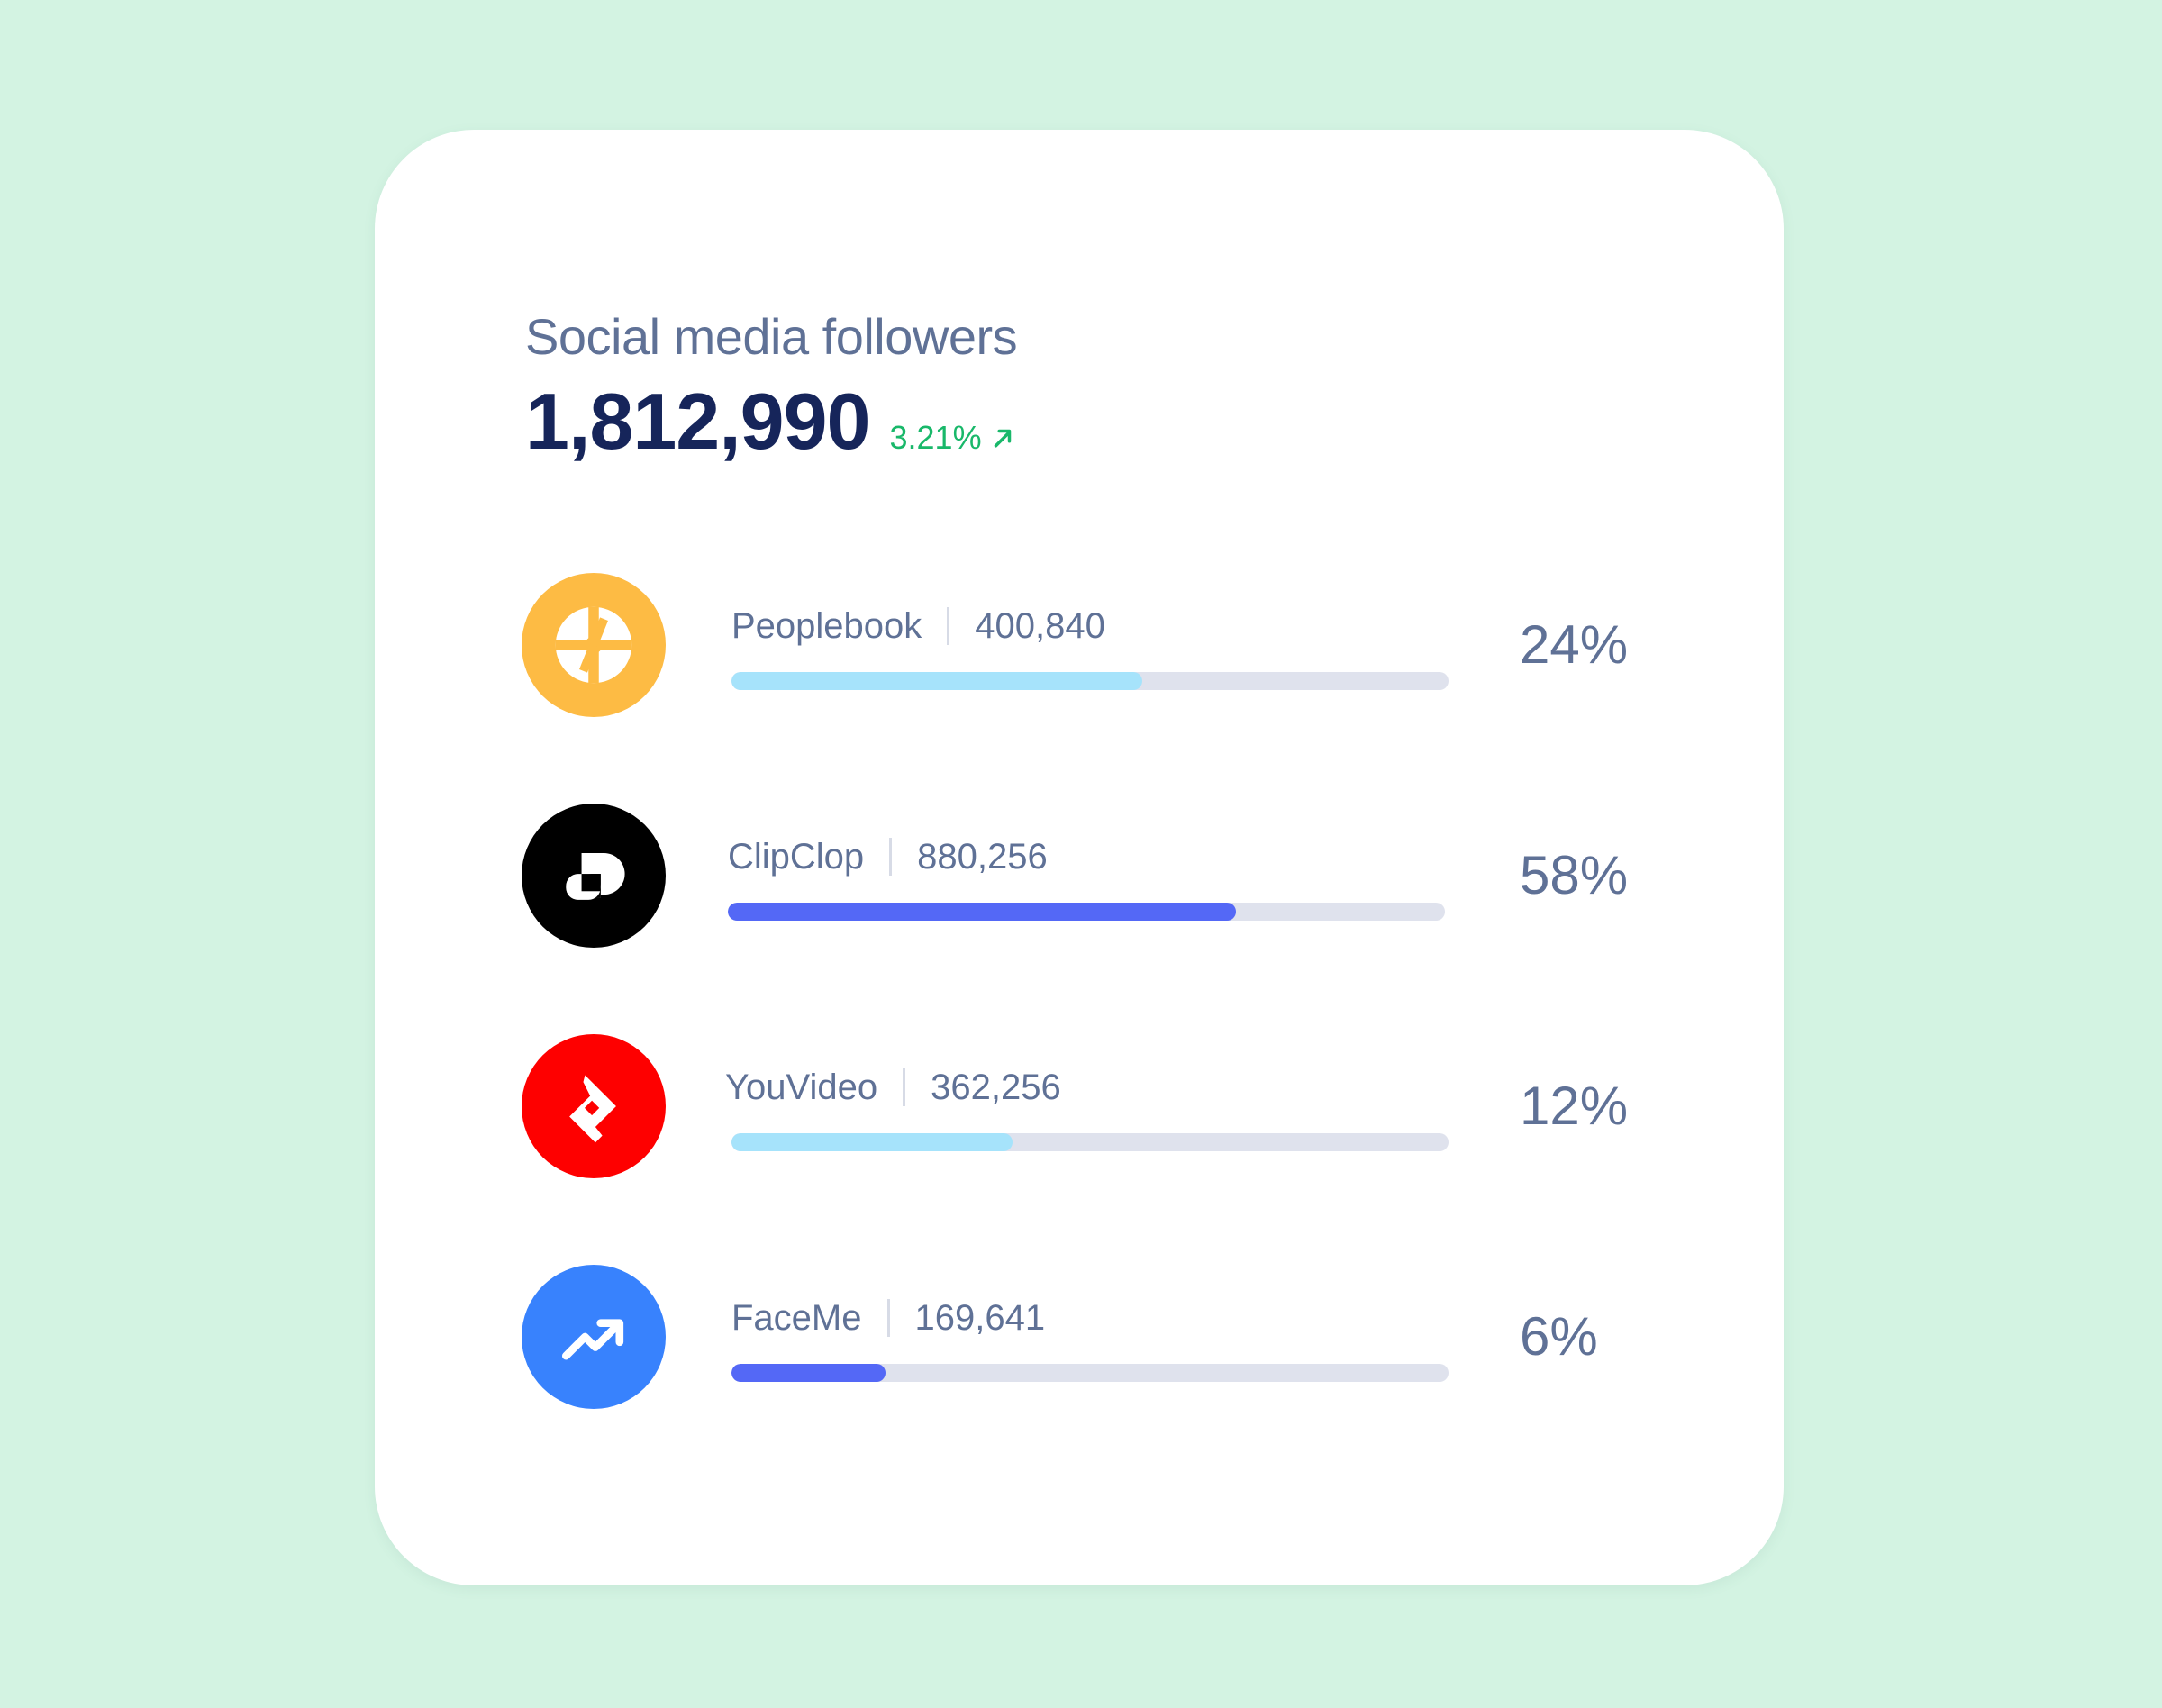 This screenshot has height=1708, width=2162. I want to click on total-followers: 1,812,990, so click(697, 421).